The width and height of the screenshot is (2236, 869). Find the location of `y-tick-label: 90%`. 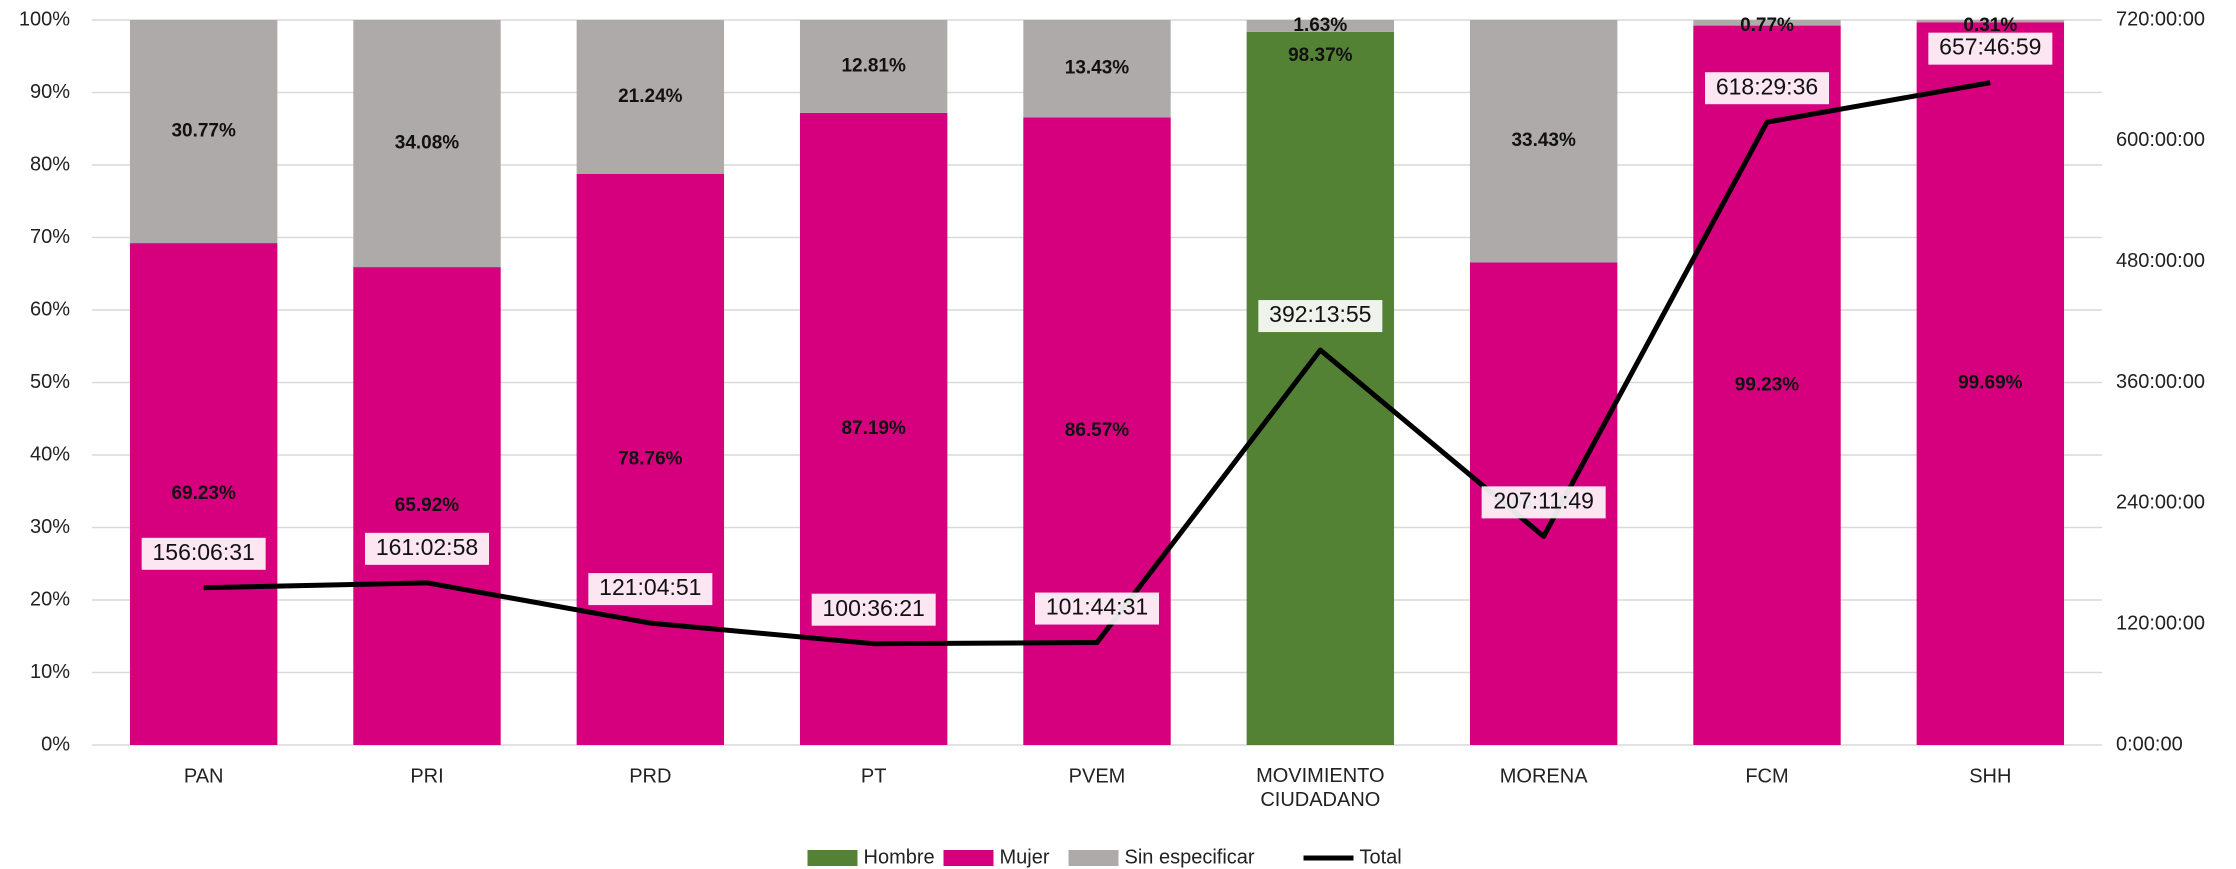

y-tick-label: 90% is located at coordinates (50, 92).